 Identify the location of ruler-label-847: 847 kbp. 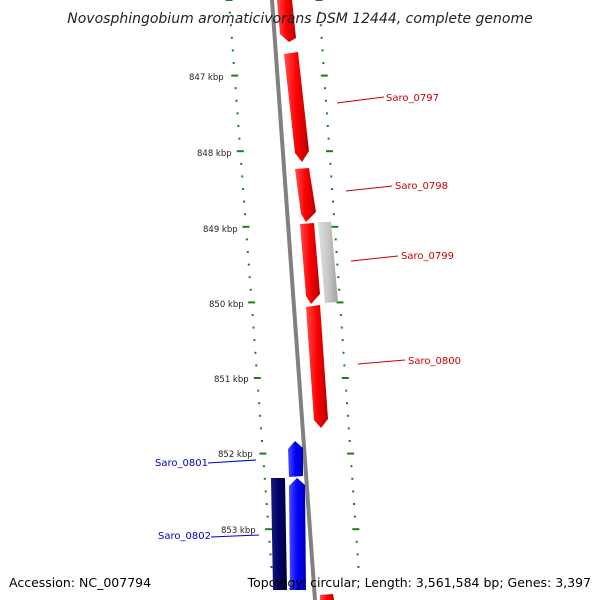
(206, 78).